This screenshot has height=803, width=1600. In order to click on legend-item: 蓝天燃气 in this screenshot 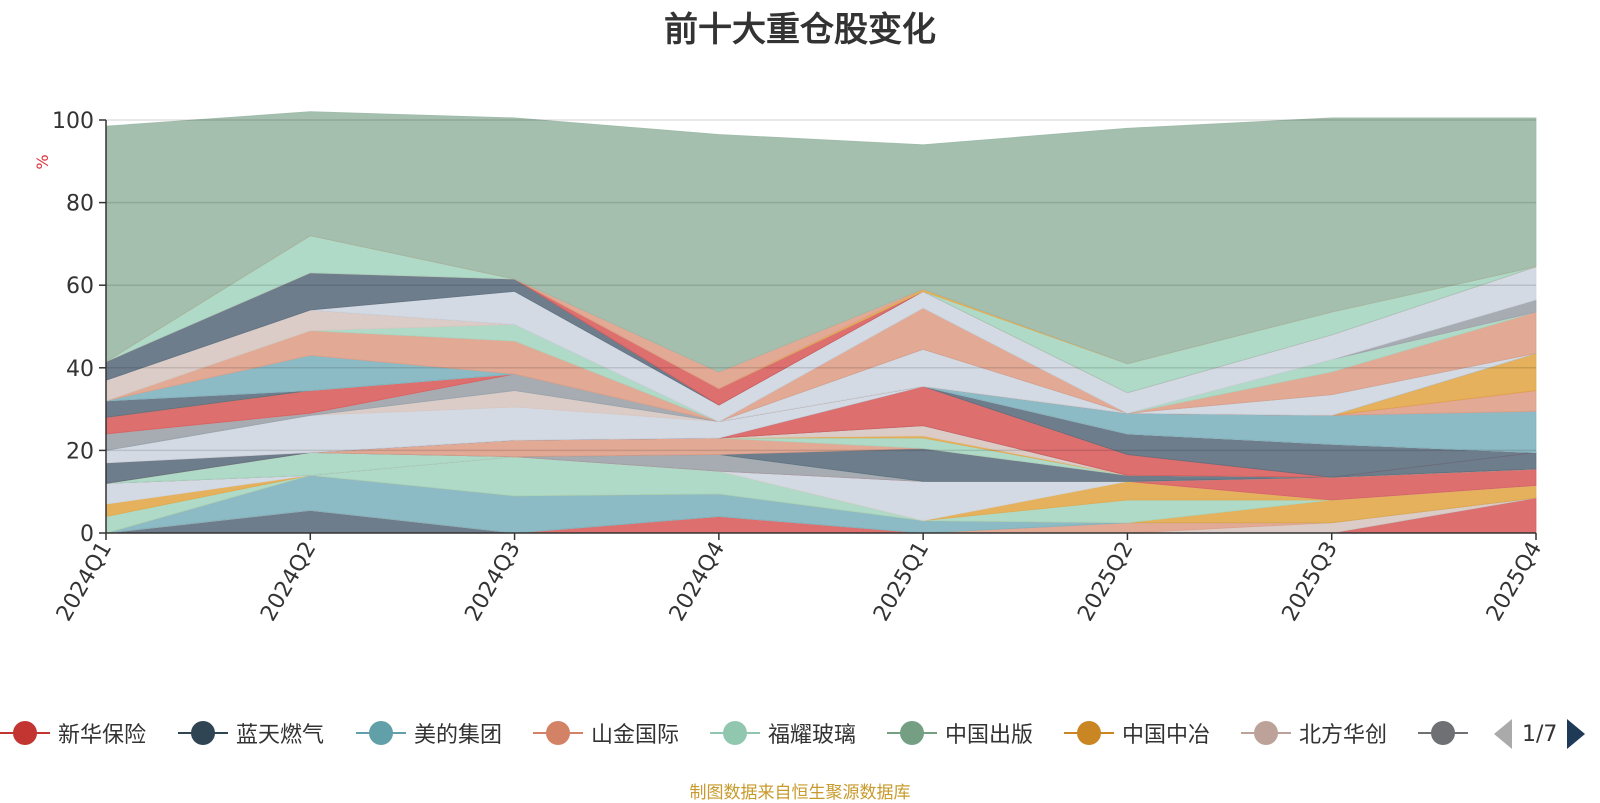, I will do `click(251, 733)`.